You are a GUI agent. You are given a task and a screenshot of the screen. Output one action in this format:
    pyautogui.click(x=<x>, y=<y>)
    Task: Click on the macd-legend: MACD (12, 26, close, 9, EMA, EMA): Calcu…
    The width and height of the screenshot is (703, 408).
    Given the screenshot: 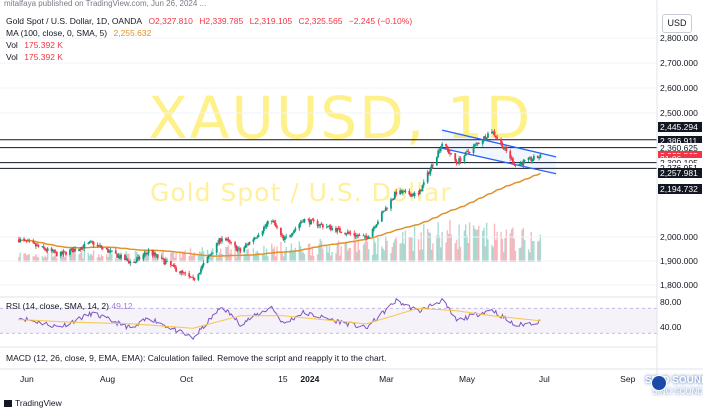 What is the action you would take?
    pyautogui.click(x=196, y=358)
    